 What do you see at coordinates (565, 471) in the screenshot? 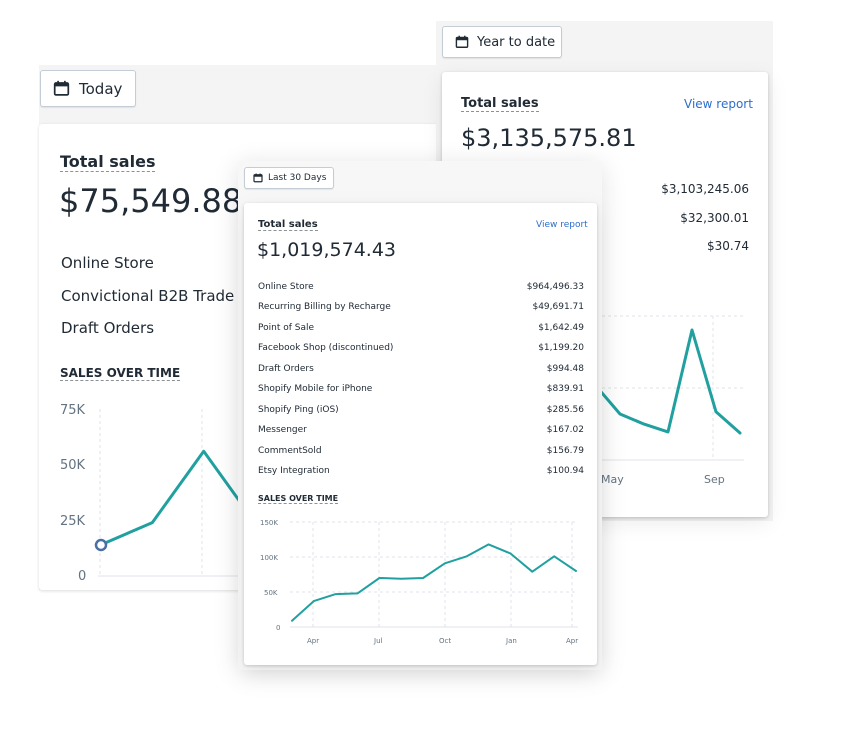
I see `channel-value: $100.94` at bounding box center [565, 471].